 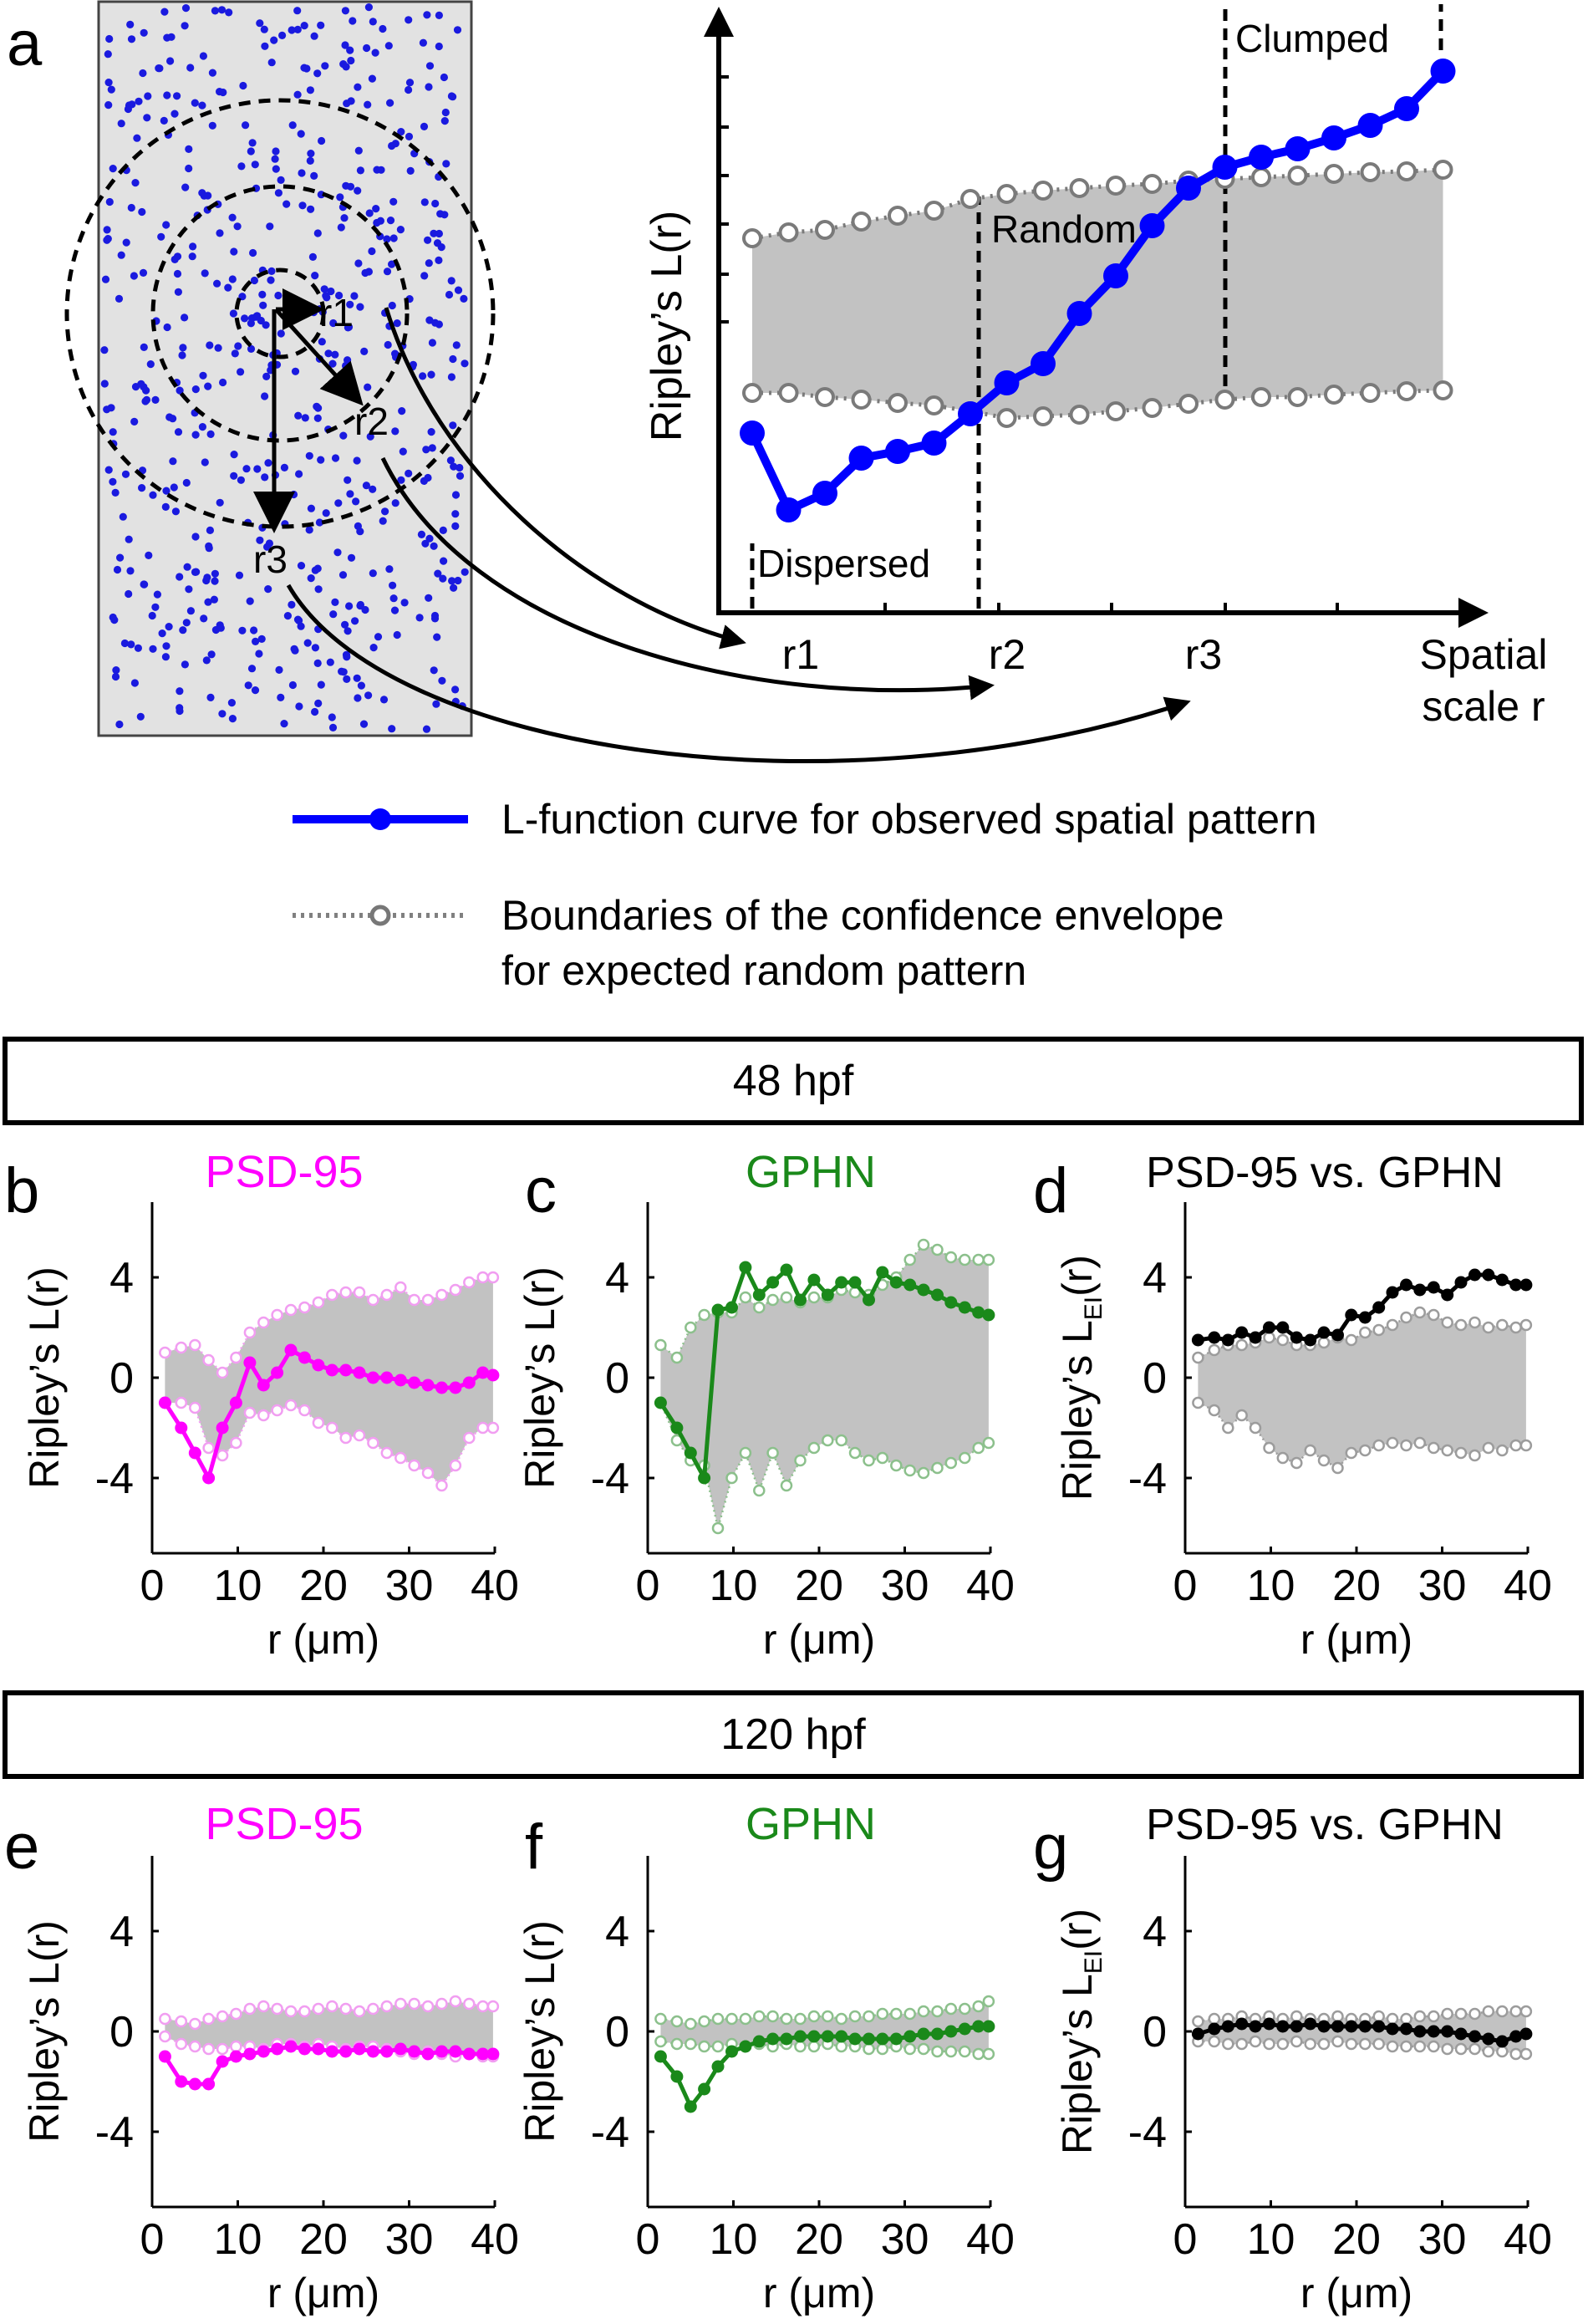 What do you see at coordinates (319, 357) in the screenshot?
I see `radius-arrow-r2` at bounding box center [319, 357].